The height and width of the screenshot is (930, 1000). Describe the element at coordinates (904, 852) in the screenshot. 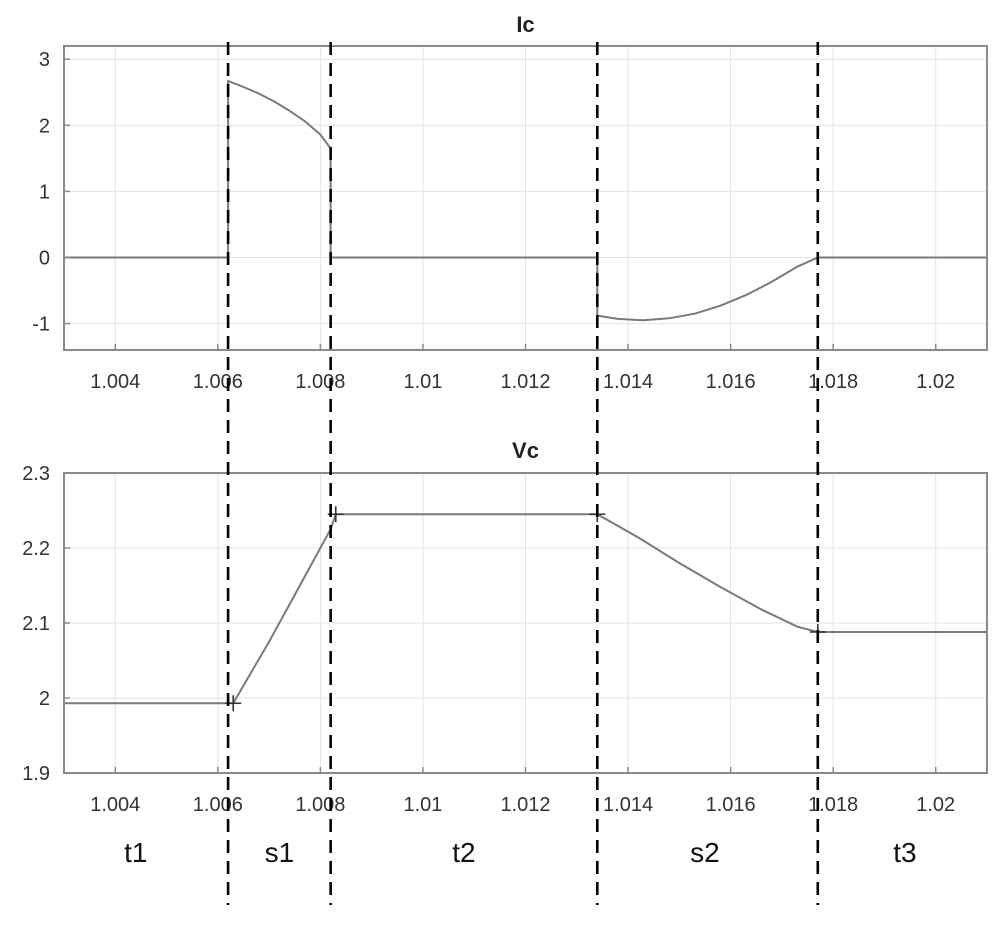

I see `phase-label-t3: t3` at that location.